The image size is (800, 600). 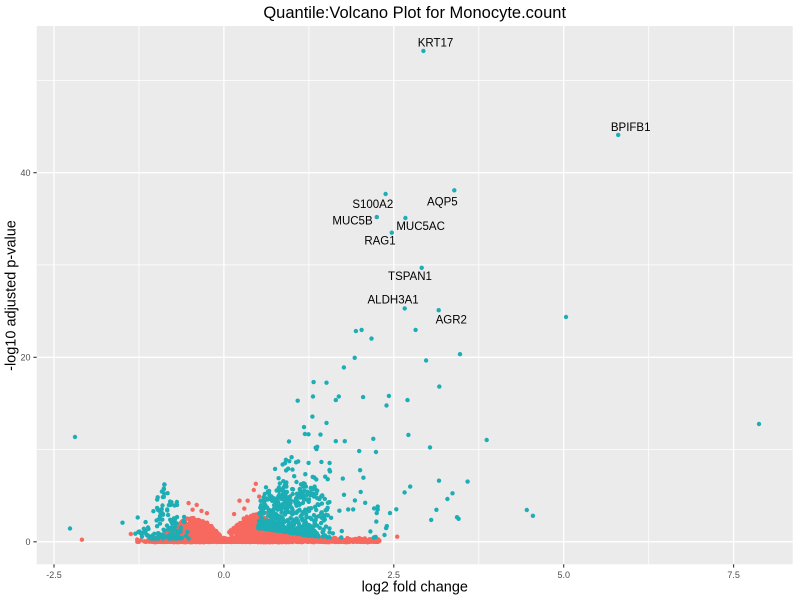 What do you see at coordinates (25, 358) in the screenshot?
I see `svg-text: 20` at bounding box center [25, 358].